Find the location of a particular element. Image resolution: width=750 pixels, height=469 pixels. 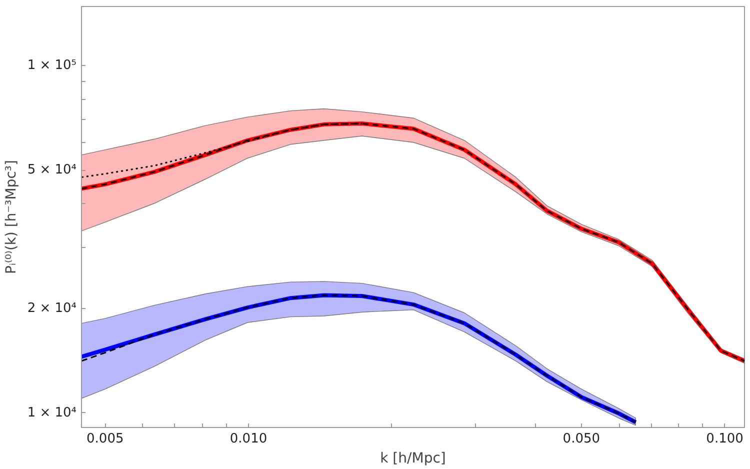

x-tick-label: 0.050 is located at coordinates (581, 439).